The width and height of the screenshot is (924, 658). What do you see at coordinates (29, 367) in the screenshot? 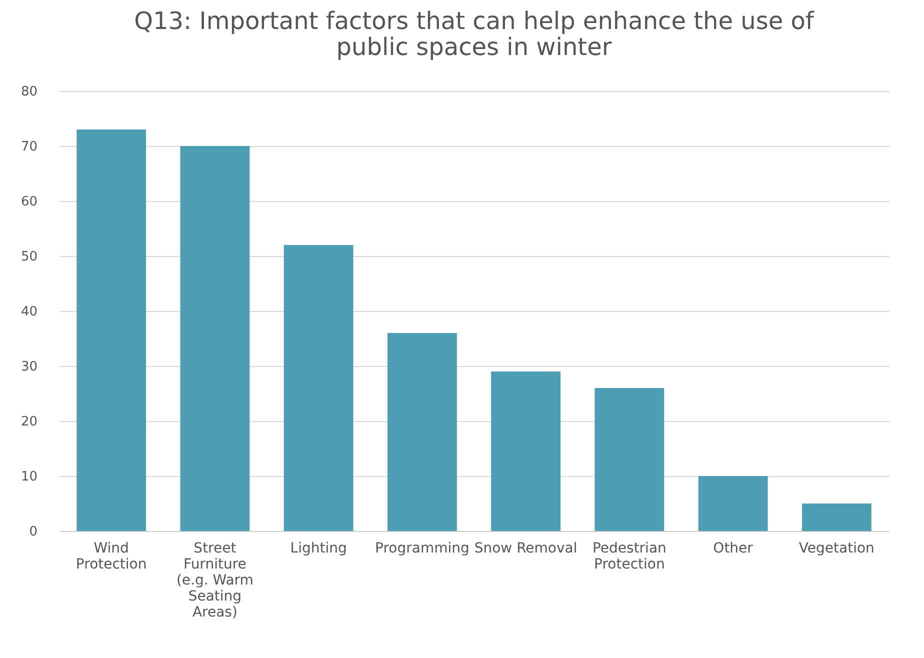
I see `y-tick-label: 30` at bounding box center [29, 367].